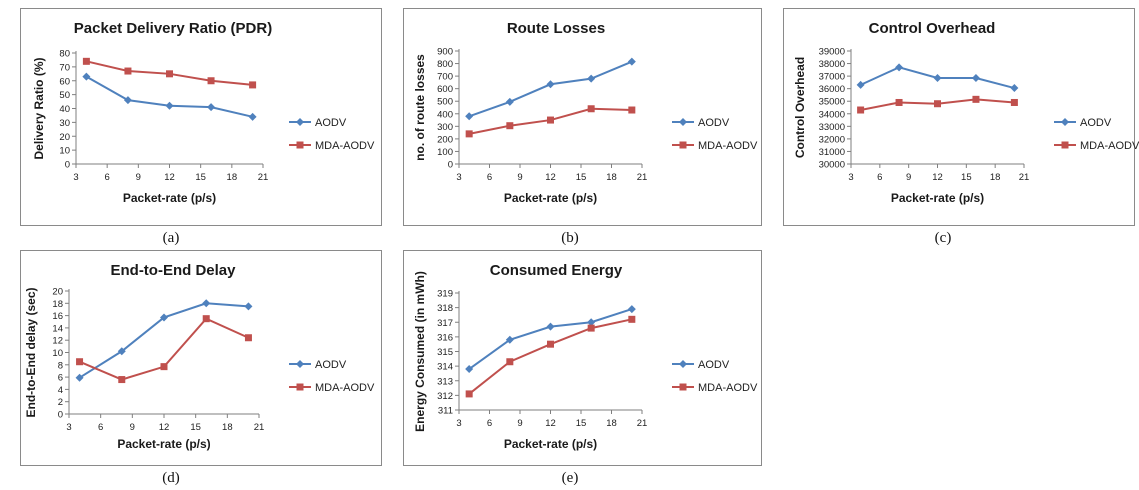  I want to click on legend-label: MDA-AODV, so click(728, 146).